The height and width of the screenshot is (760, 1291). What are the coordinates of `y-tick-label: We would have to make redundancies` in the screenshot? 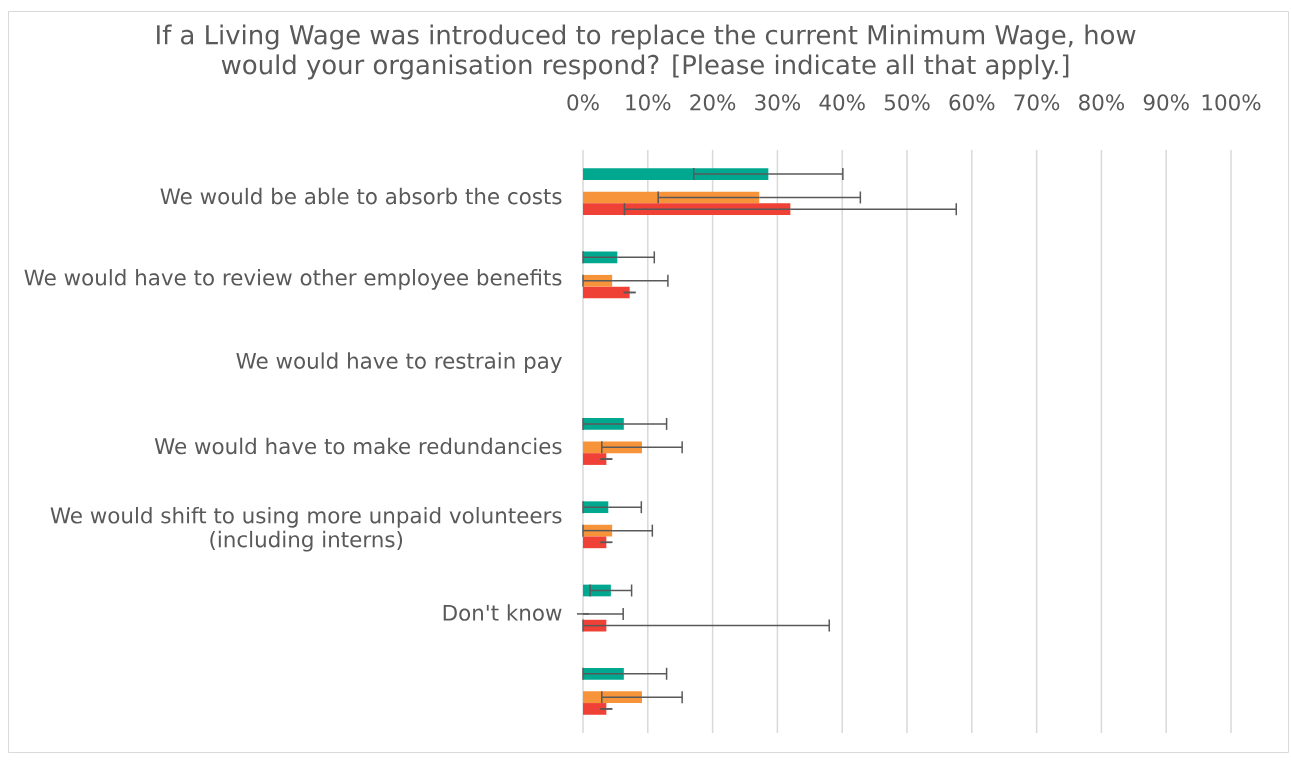 It's located at (358, 446).